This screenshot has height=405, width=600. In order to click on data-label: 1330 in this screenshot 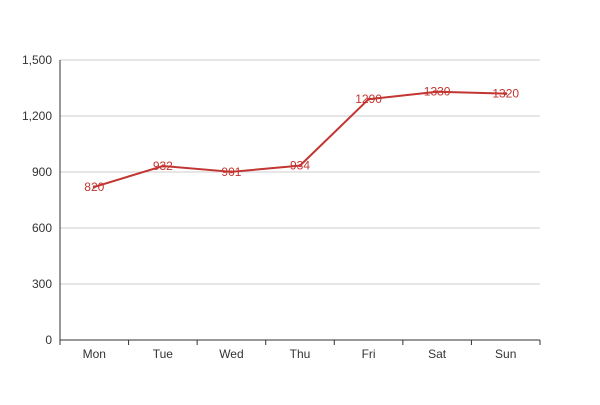, I will do `click(437, 92)`.